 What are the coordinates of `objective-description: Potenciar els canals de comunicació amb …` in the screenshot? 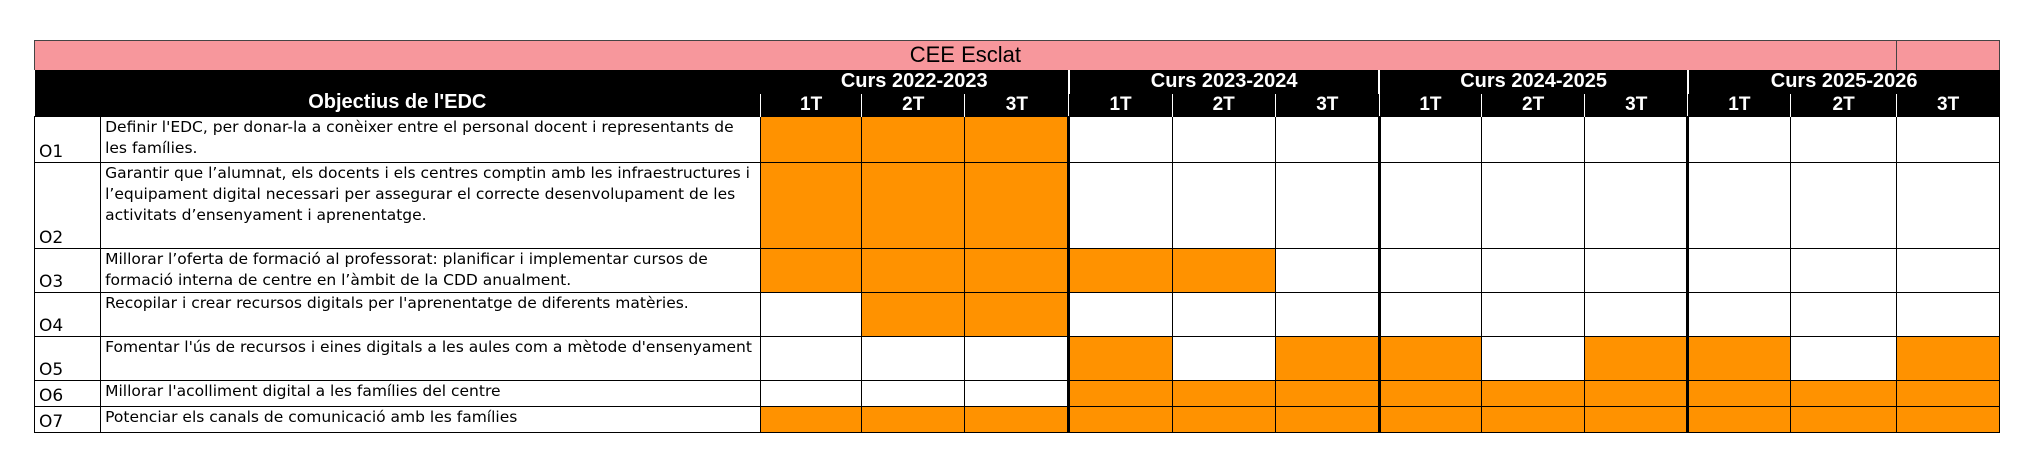 It's located at (431, 419).